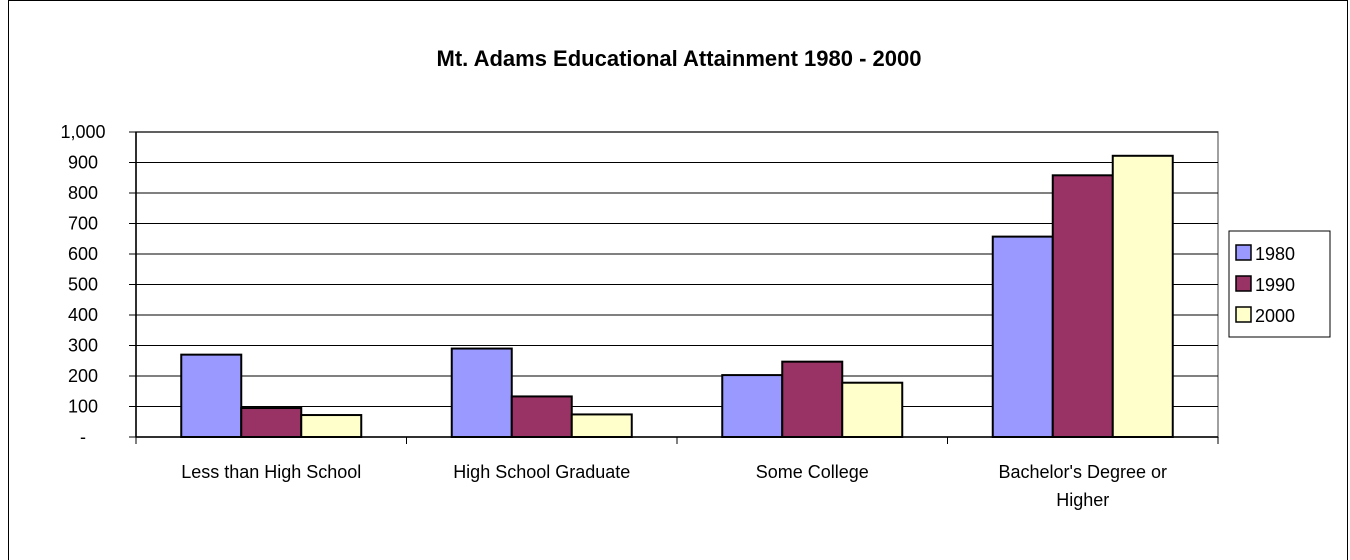 This screenshot has width=1350, height=560. Describe the element at coordinates (1082, 472) in the screenshot. I see `x-category-label: Bachelor's Degree or` at that location.